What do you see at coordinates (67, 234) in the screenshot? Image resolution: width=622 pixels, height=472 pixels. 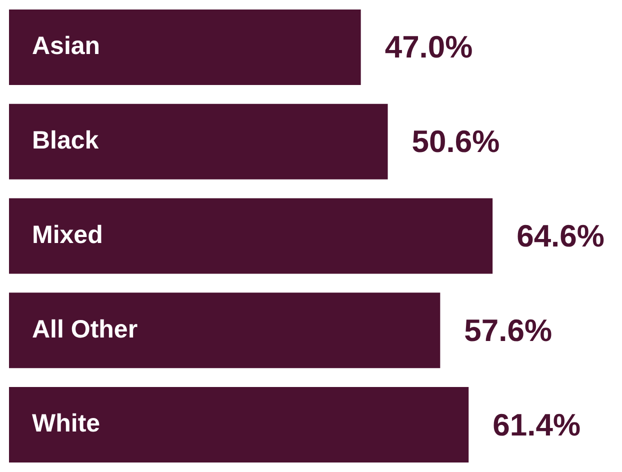 I see `y-tick-label: Mixed` at bounding box center [67, 234].